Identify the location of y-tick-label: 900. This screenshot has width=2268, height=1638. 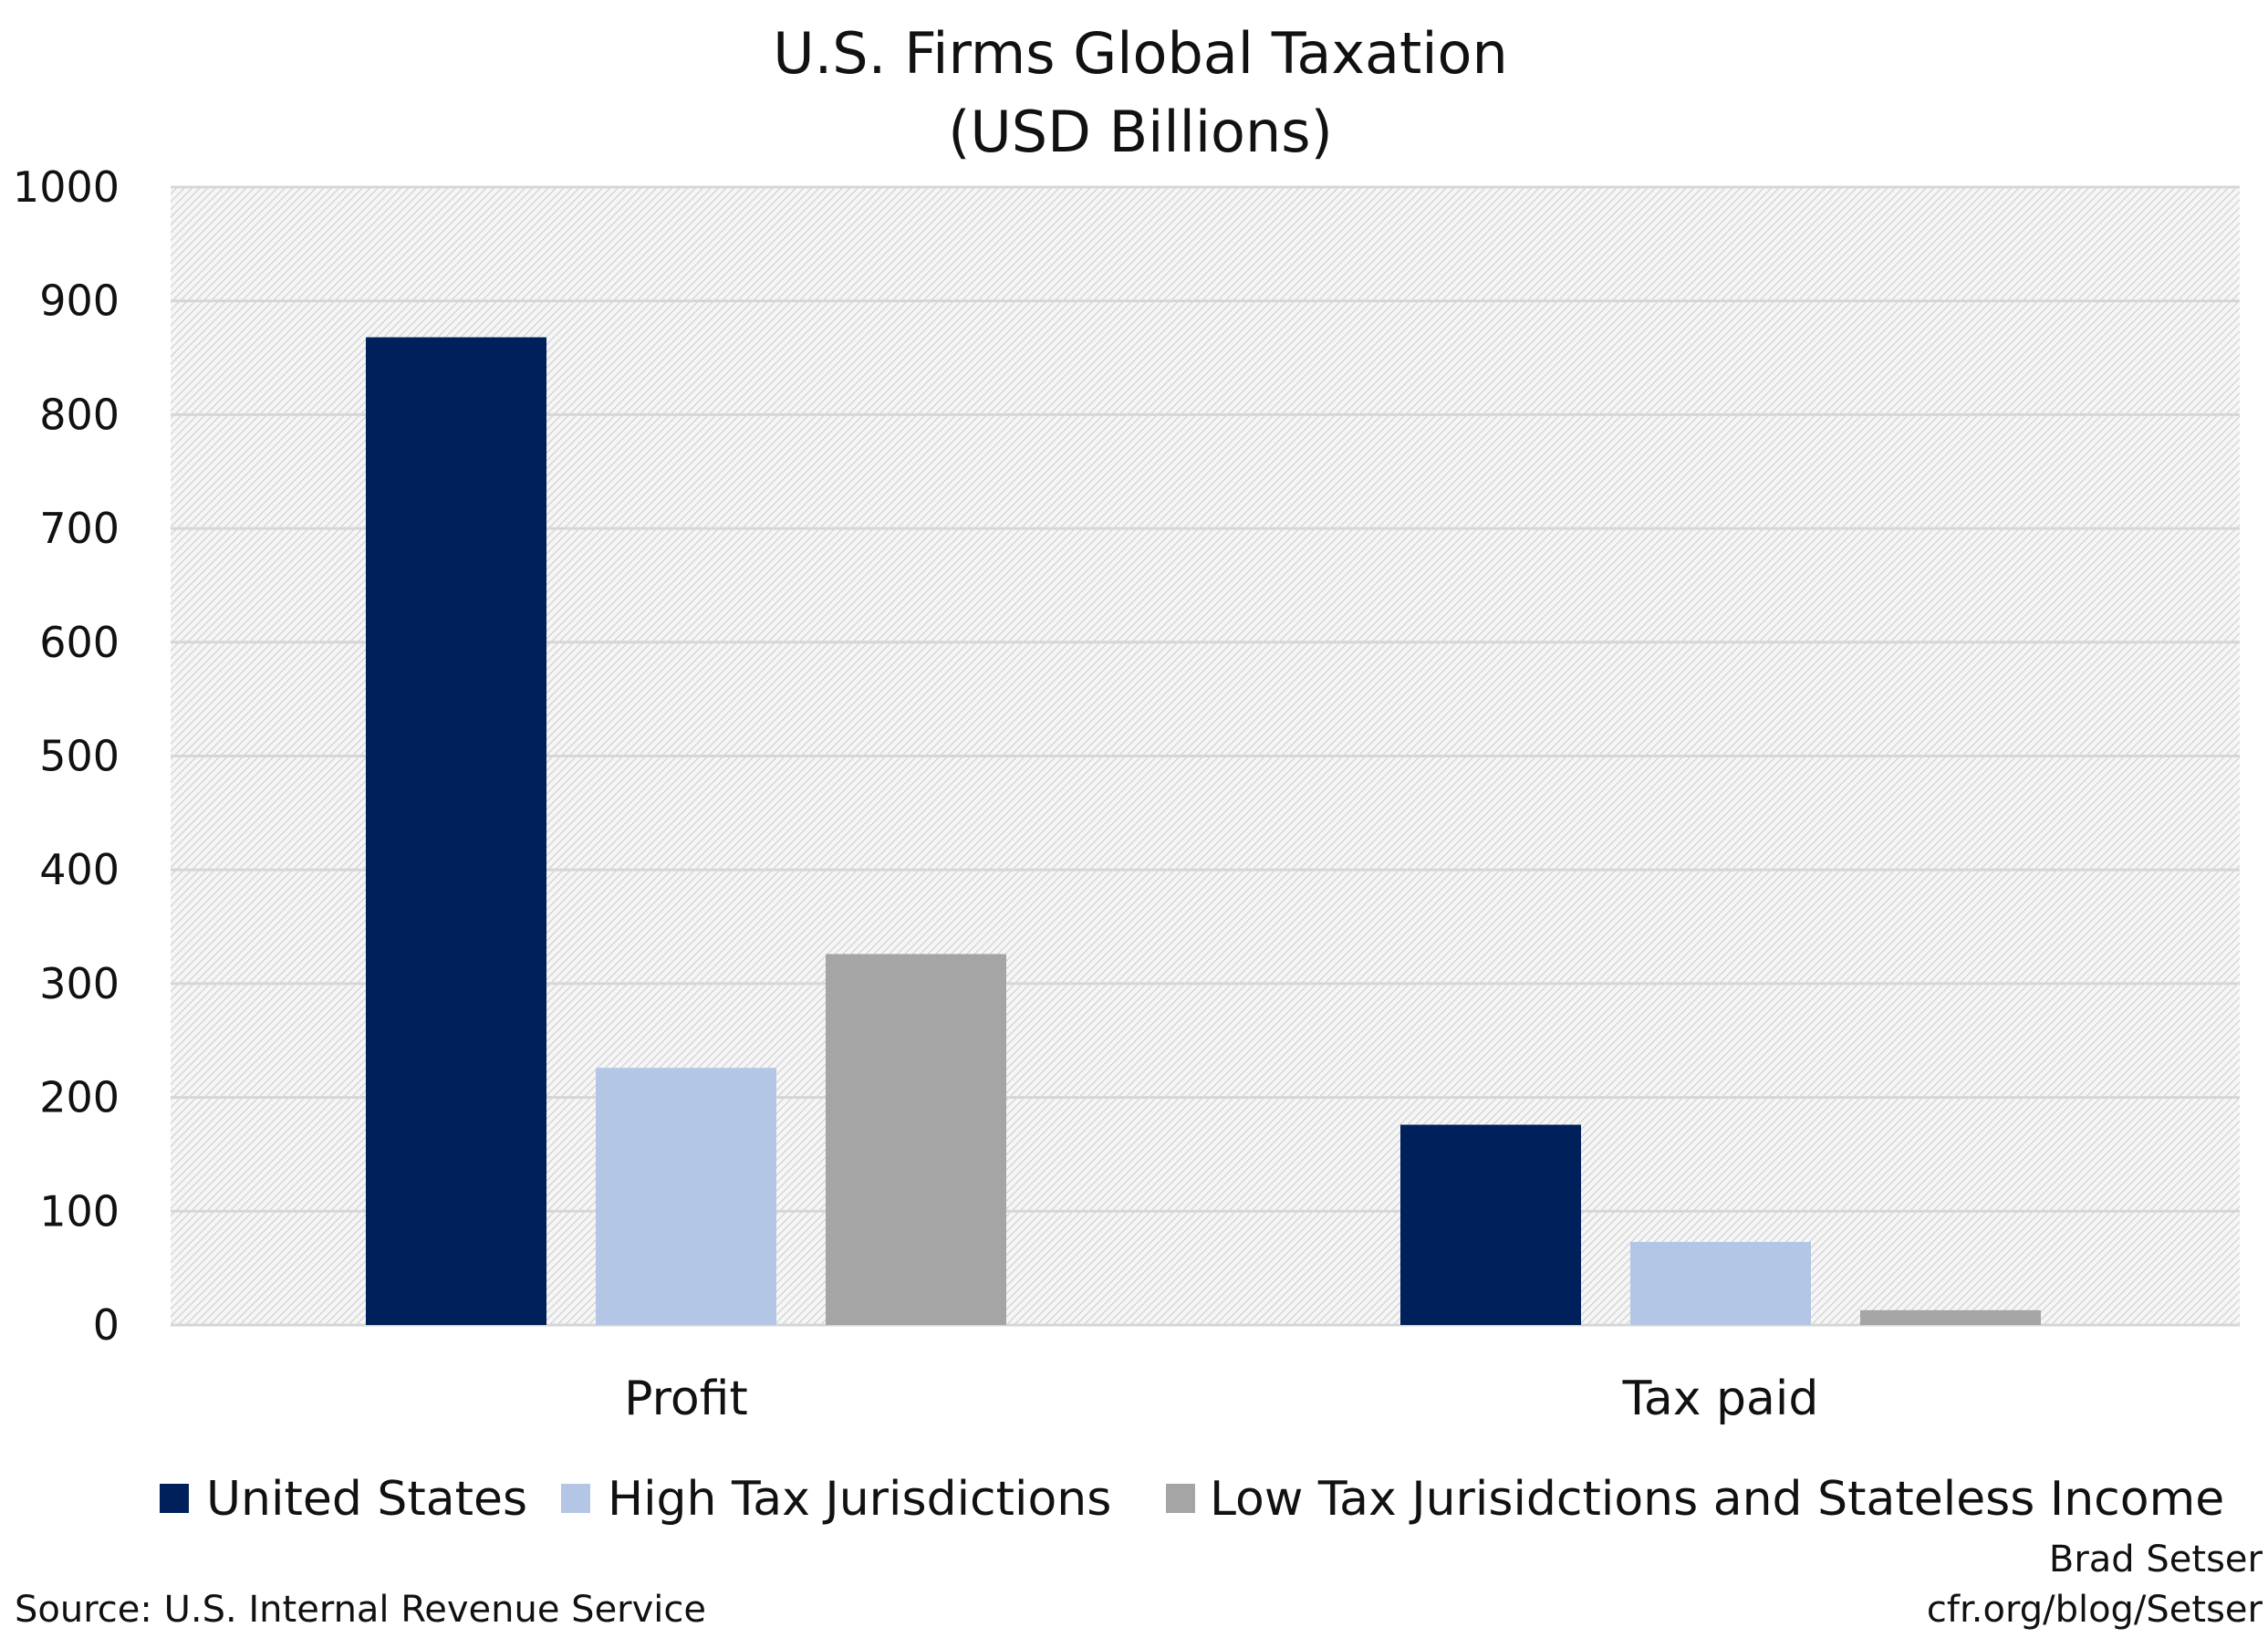
(79, 301).